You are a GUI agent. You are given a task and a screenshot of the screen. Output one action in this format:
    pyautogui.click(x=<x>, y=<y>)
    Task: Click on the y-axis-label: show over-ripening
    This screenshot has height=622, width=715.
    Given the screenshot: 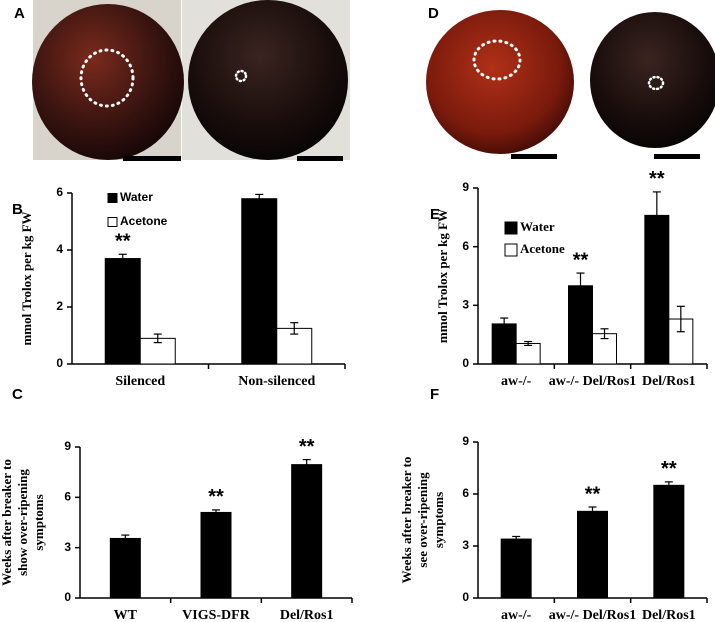 What is the action you would take?
    pyautogui.click(x=22, y=522)
    